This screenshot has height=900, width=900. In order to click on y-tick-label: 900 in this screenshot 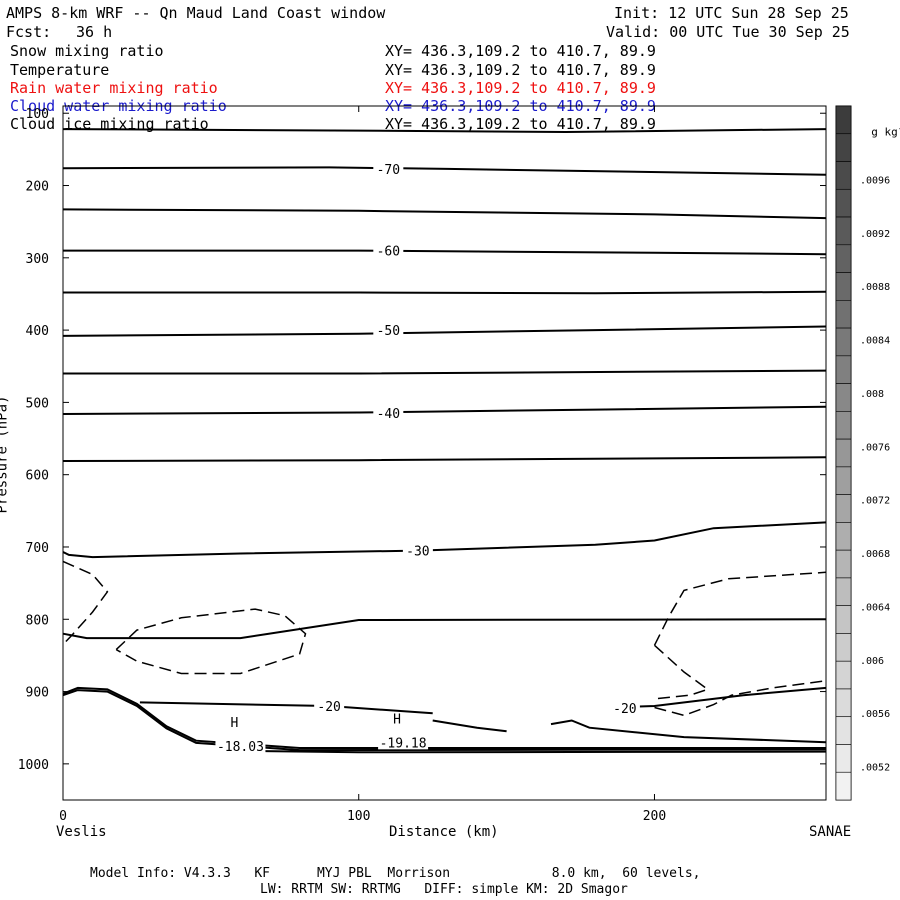, I will do `click(37, 693)`.